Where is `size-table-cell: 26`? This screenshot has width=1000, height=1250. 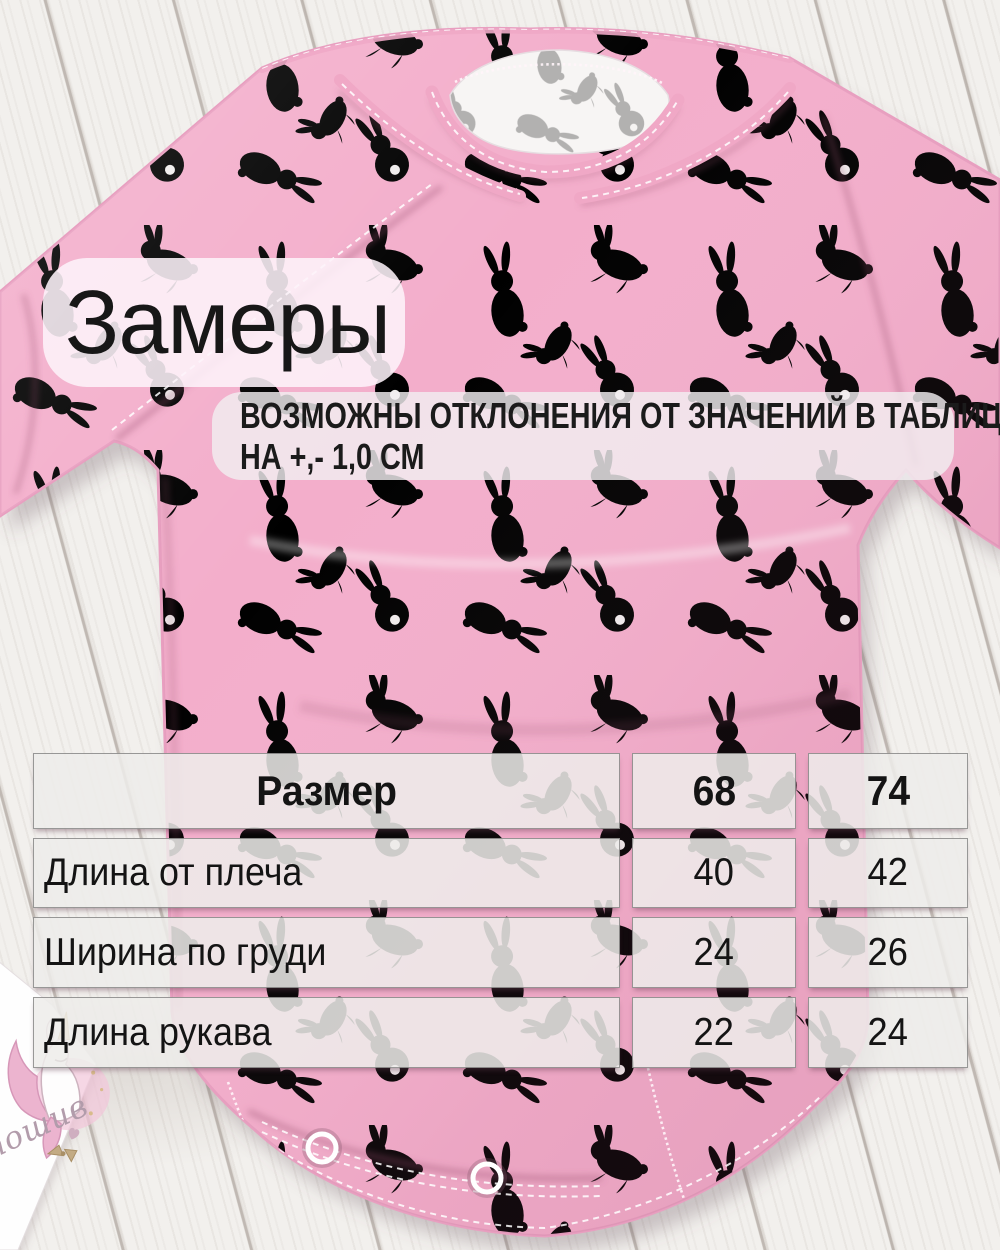 size-table-cell: 26 is located at coordinates (888, 952).